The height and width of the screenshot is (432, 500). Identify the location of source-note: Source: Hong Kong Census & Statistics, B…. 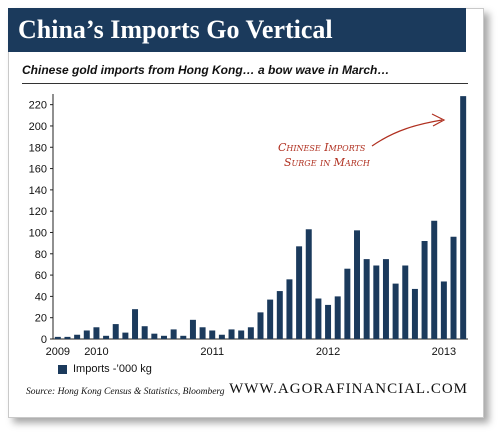
(125, 392).